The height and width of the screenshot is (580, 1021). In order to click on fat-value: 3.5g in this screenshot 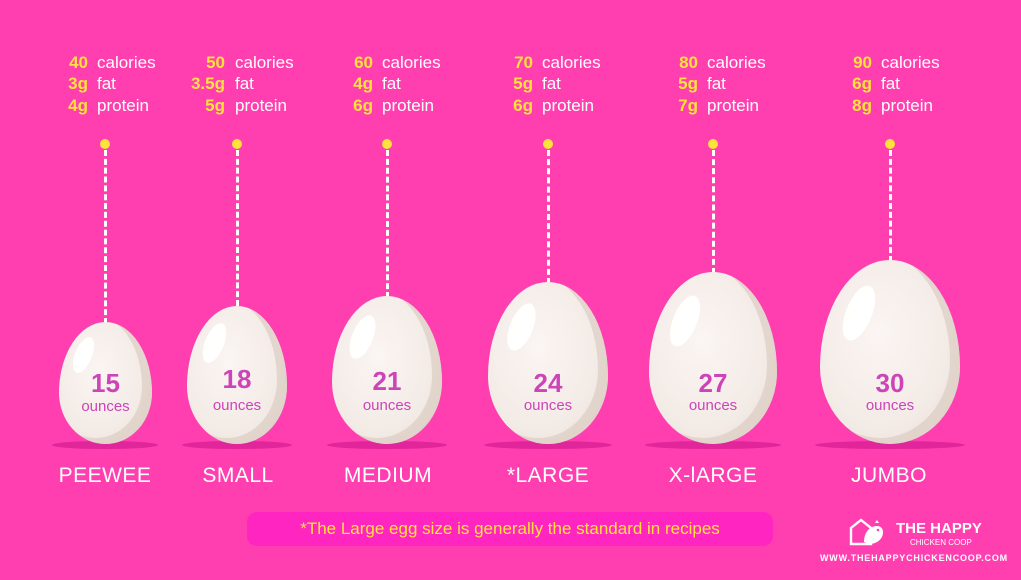, I will do `click(207, 83)`.